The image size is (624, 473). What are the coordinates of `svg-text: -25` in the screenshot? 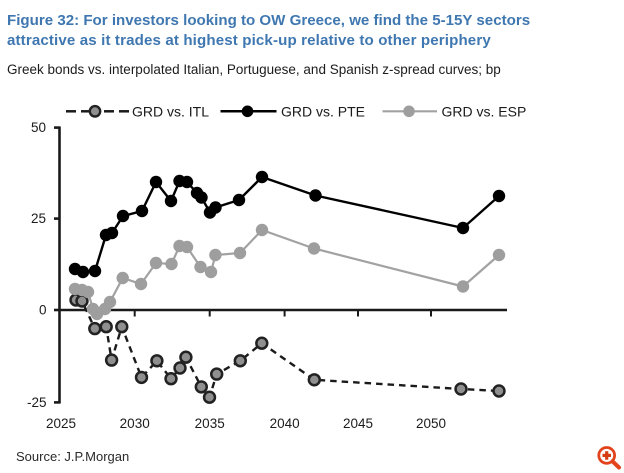 It's located at (37, 402).